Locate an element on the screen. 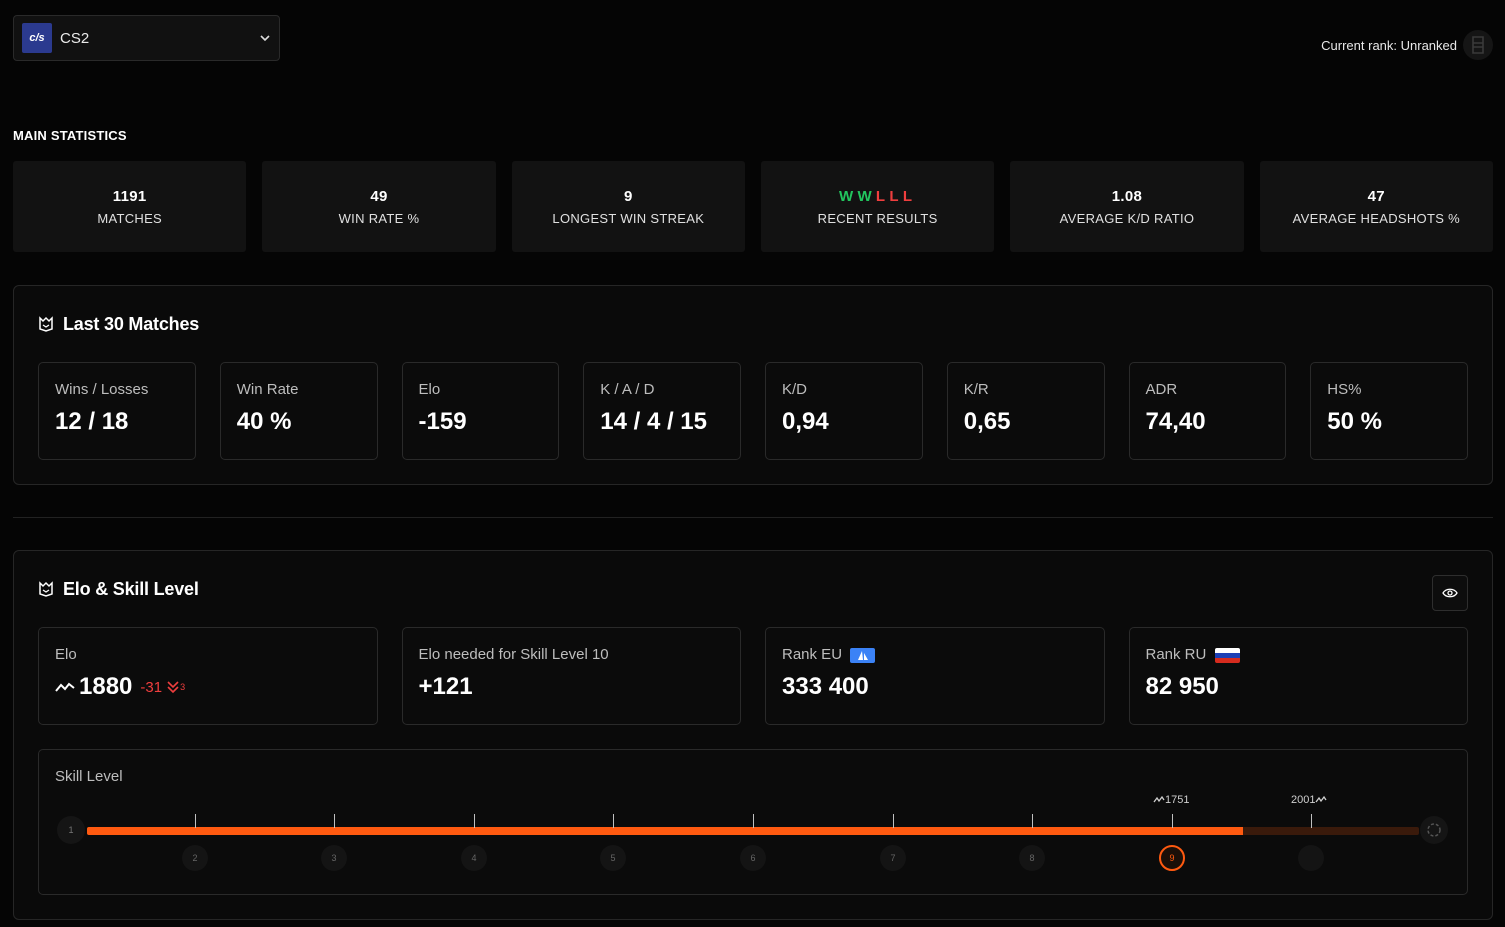  rank-badge-icon is located at coordinates (1478, 45).